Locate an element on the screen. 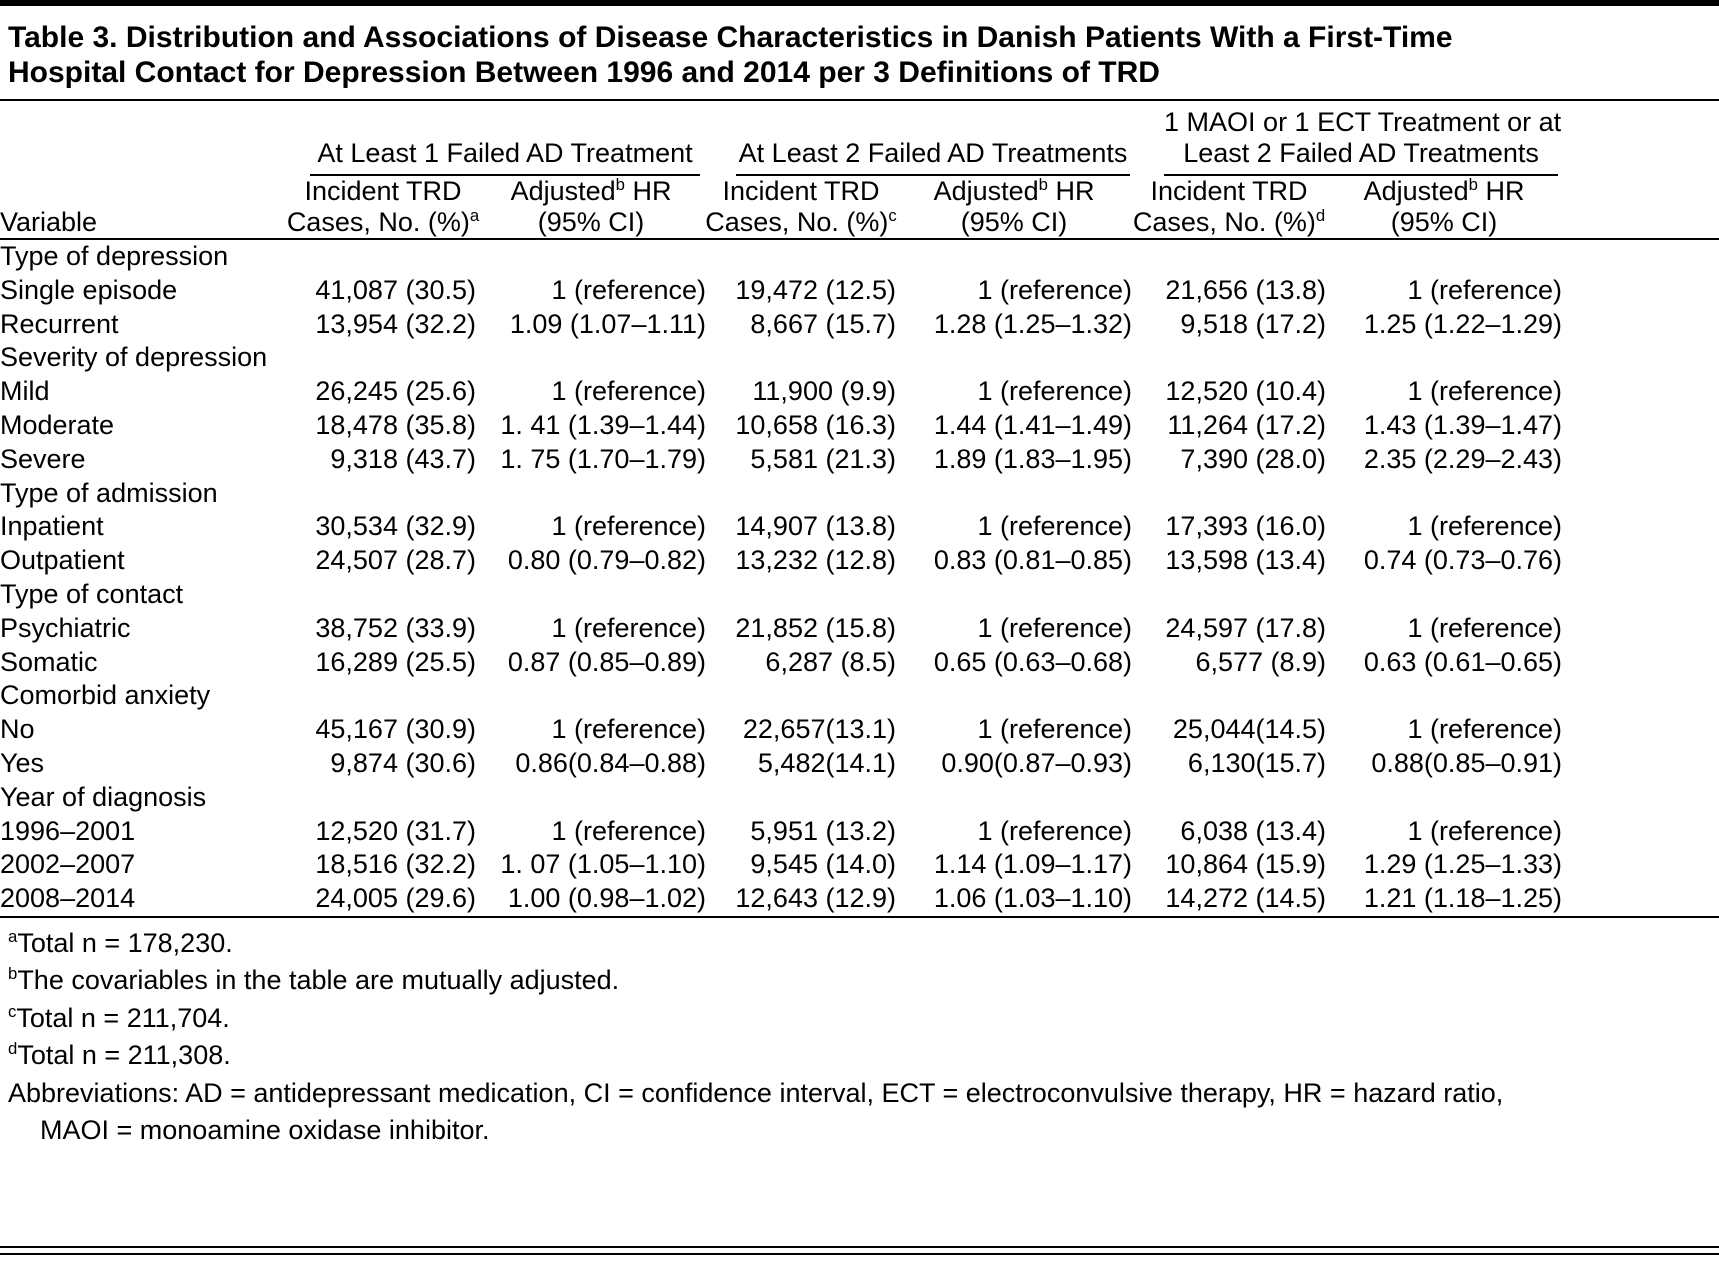  data-cell: 5,482(14.1) is located at coordinates (827, 762).